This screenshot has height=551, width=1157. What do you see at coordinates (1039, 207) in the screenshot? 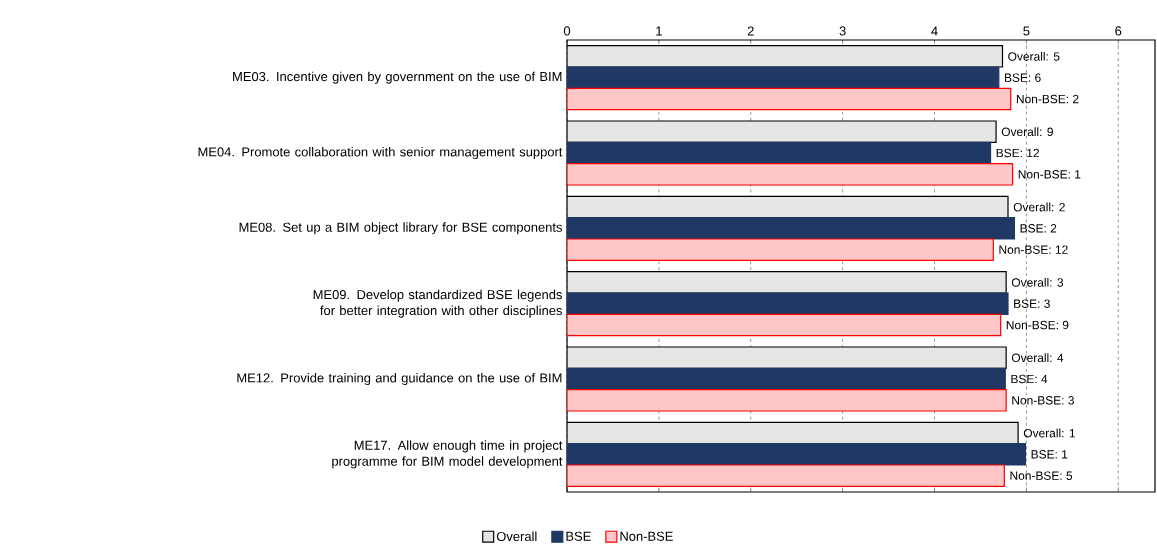
I see `annotation: Overall: 2` at bounding box center [1039, 207].